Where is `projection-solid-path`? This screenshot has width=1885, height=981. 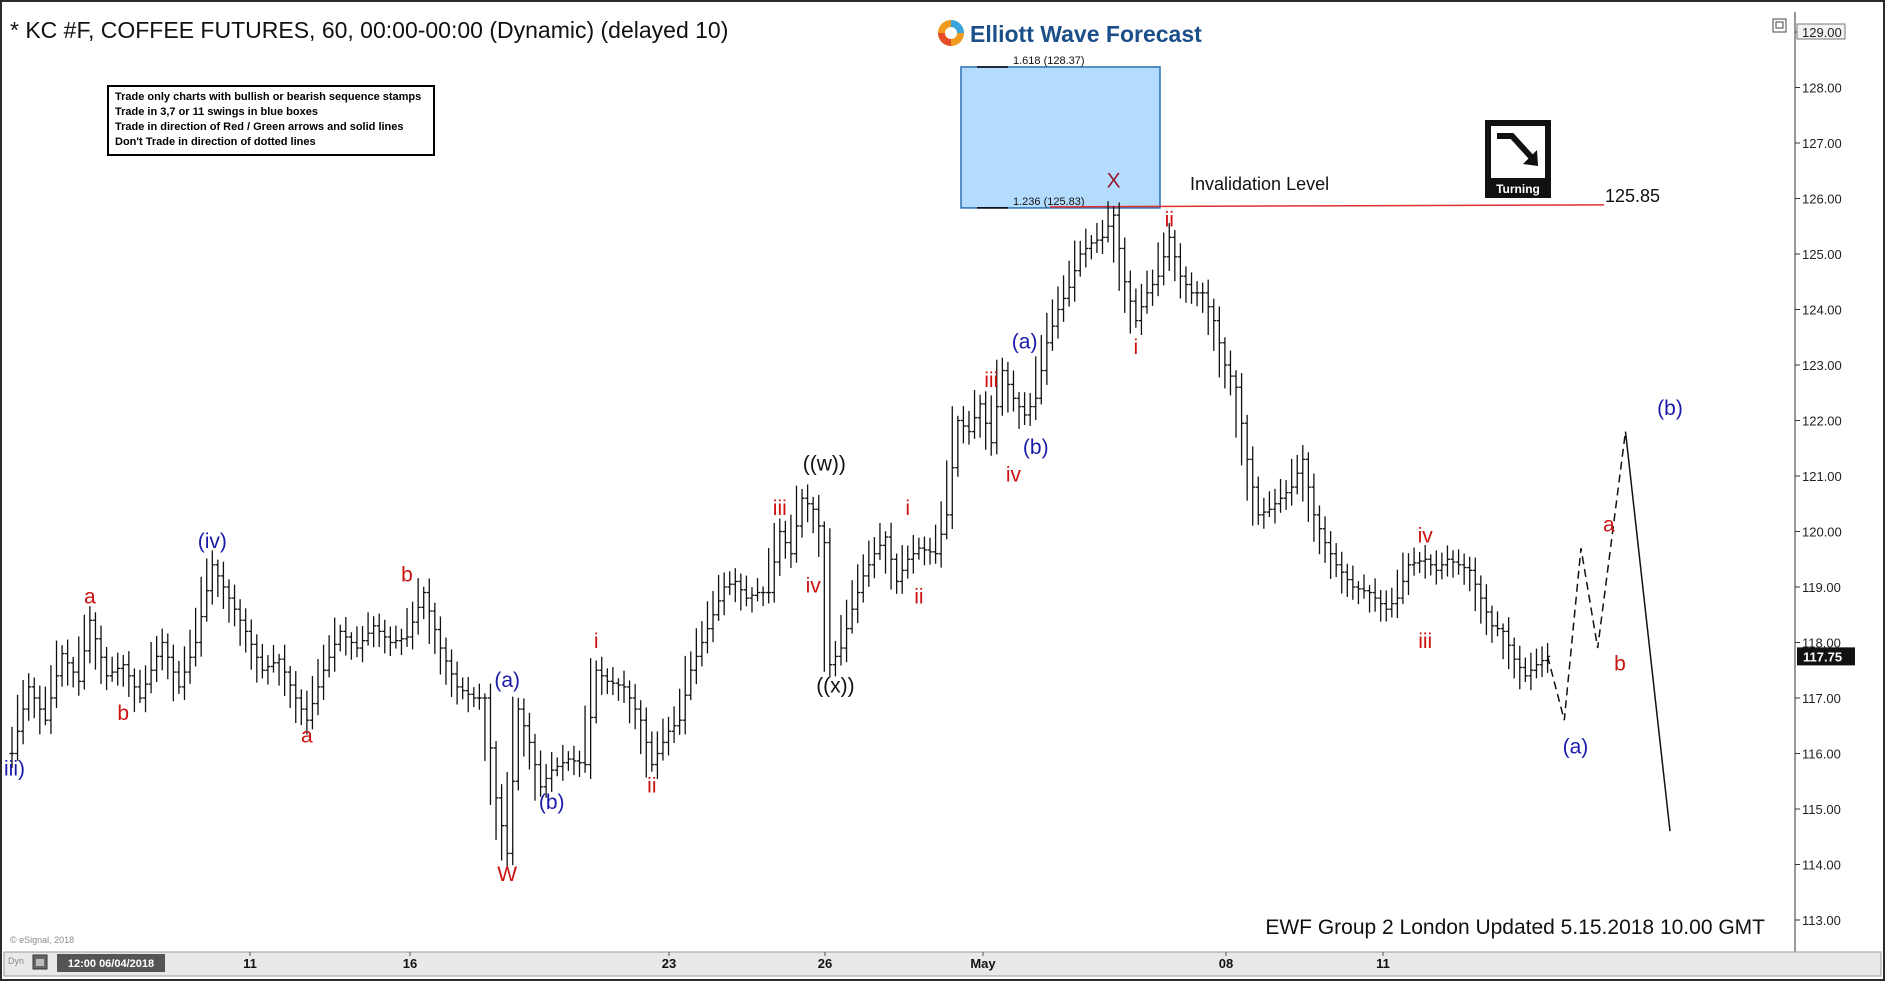
projection-solid-path is located at coordinates (1647, 631).